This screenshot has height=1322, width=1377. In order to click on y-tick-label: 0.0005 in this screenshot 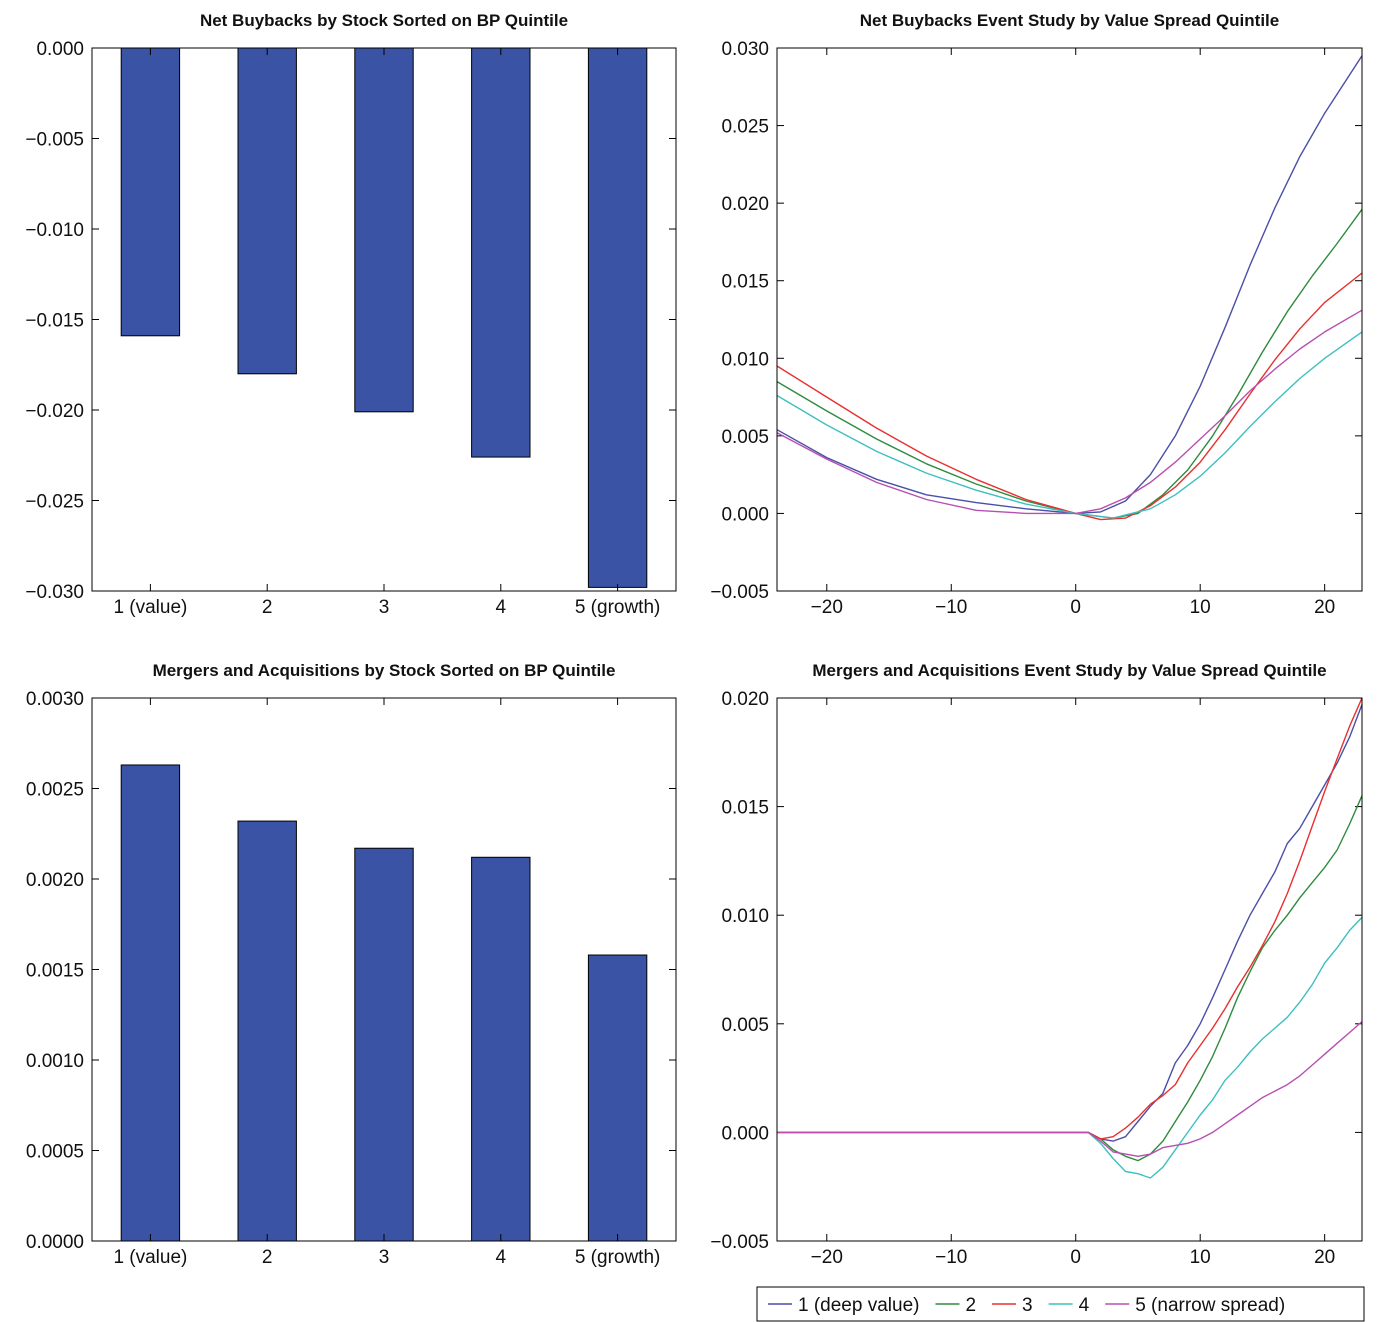, I will do `click(55, 1152)`.